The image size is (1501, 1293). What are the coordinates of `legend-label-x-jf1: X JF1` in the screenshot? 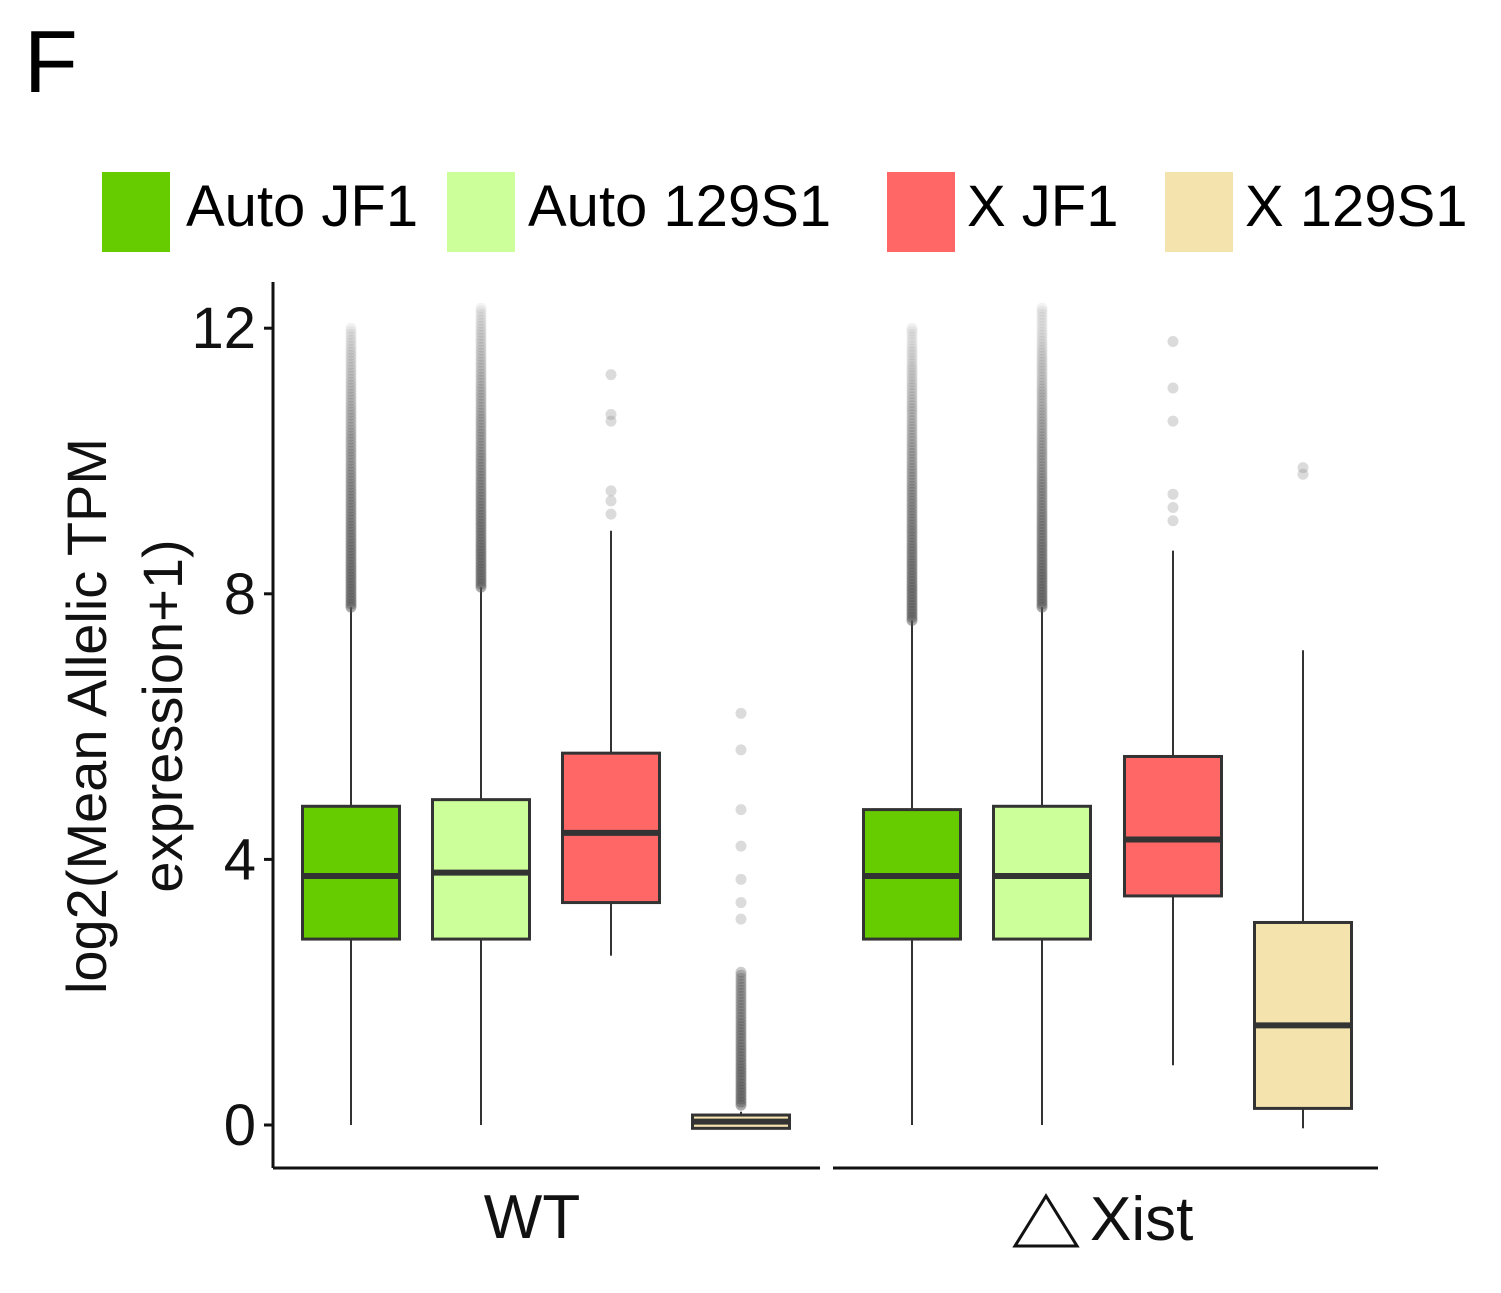 It's located at (1043, 206).